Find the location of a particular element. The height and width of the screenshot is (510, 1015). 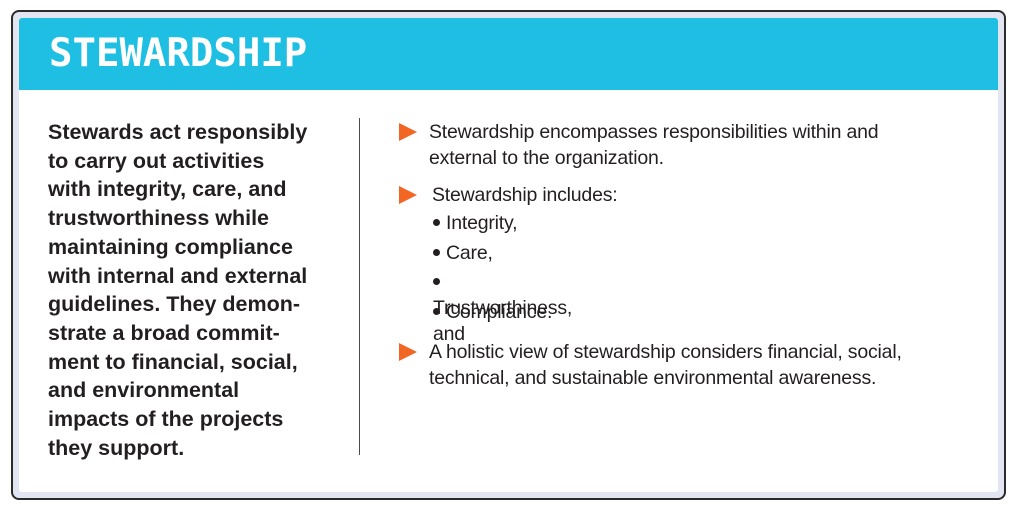

definition-line: to carry out activities is located at coordinates (156, 160).